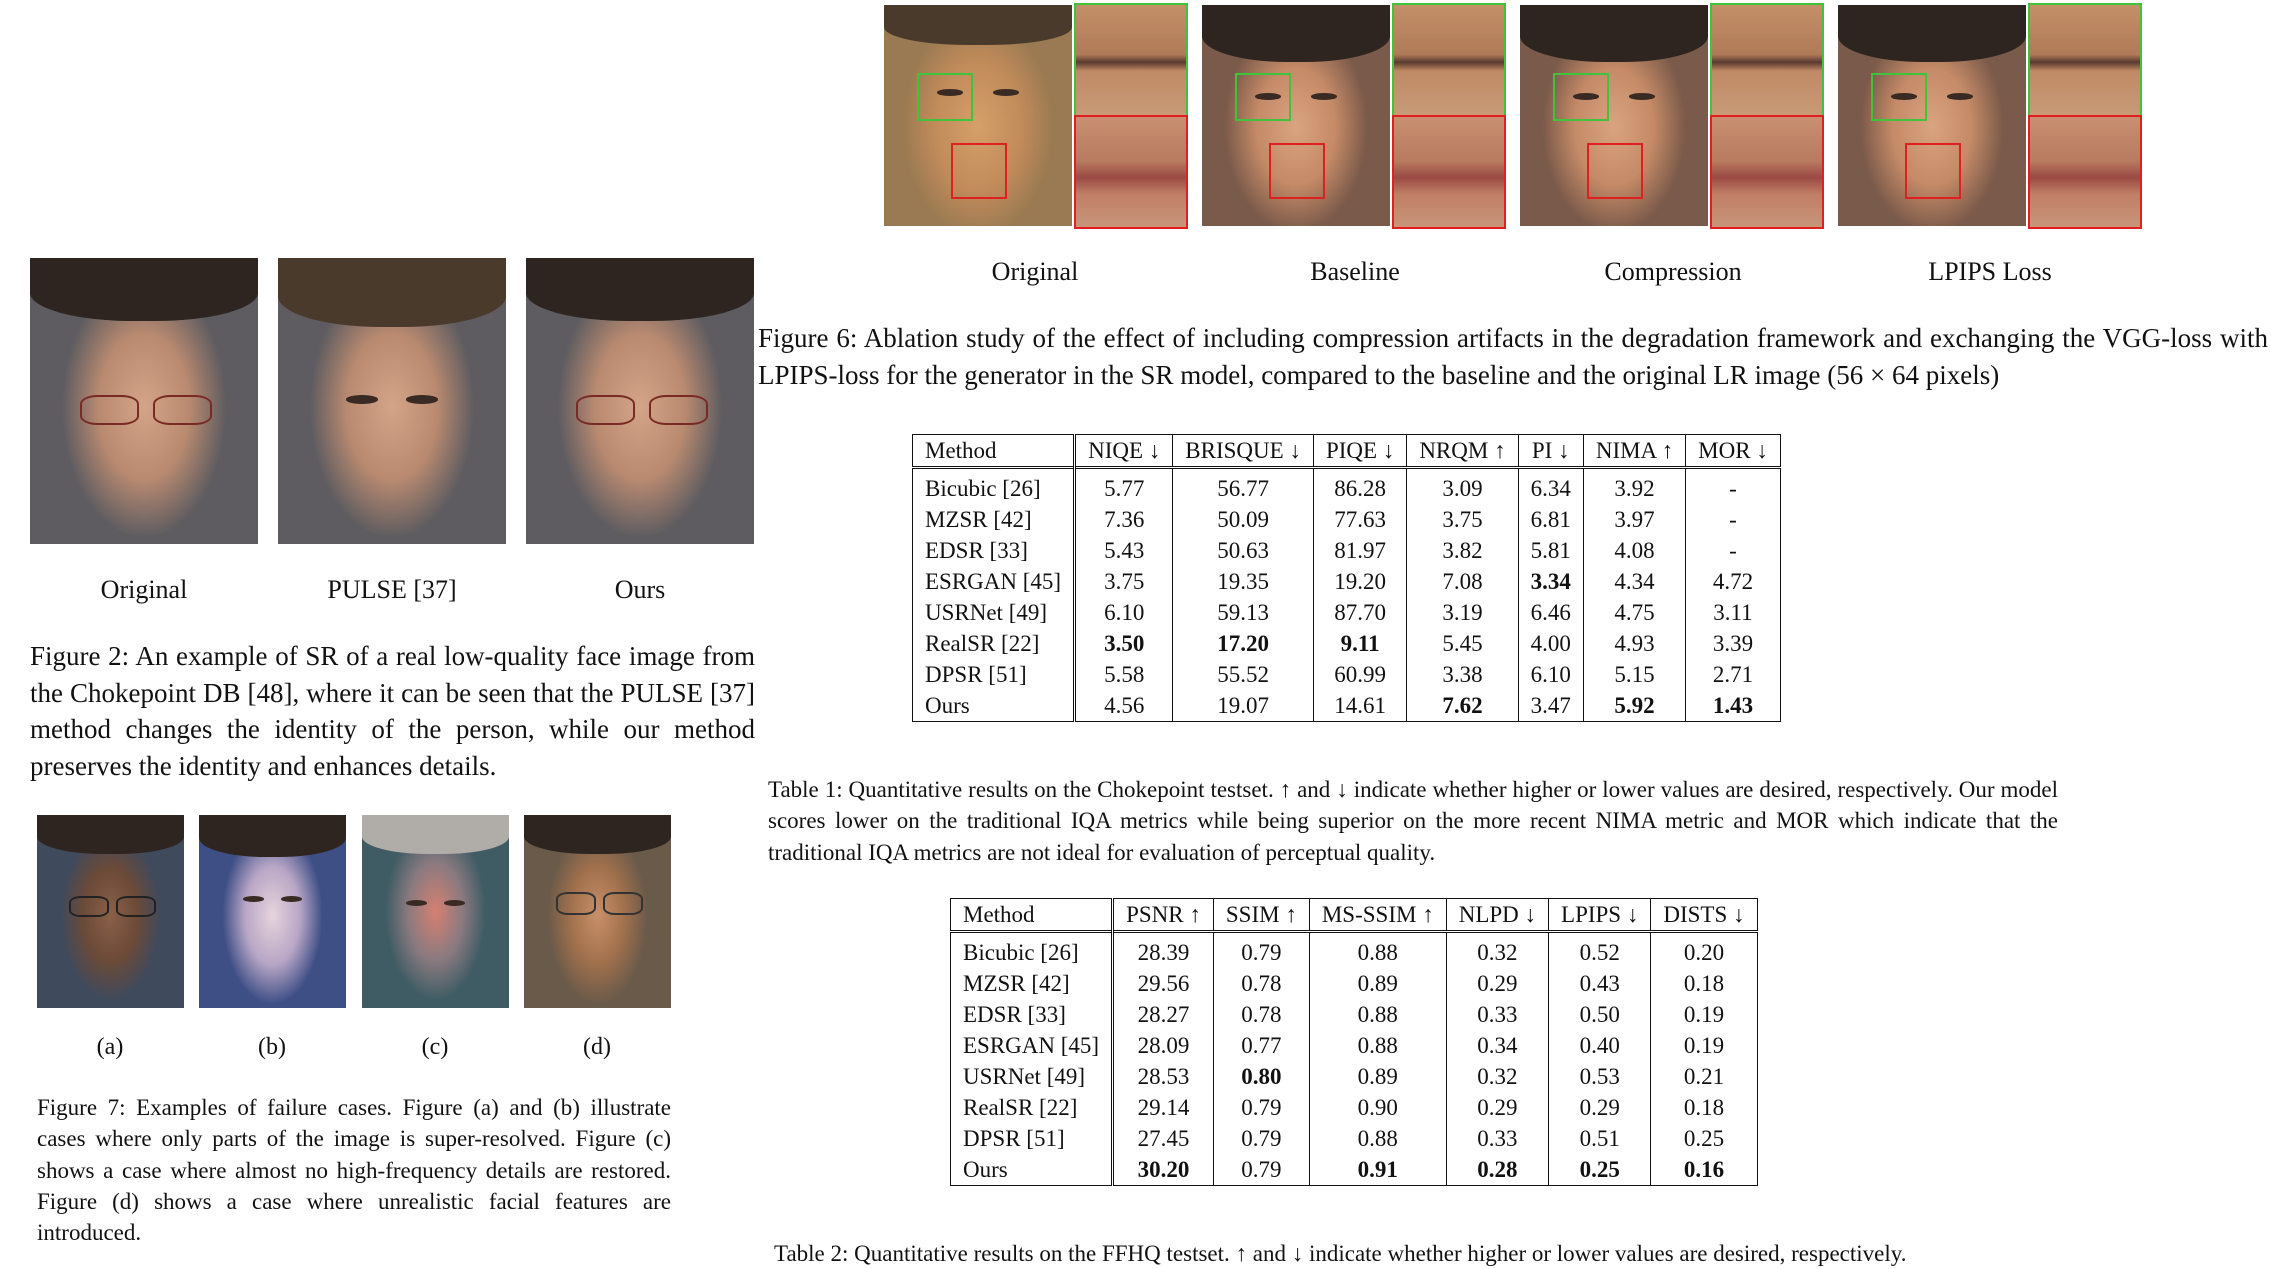 The image size is (2271, 1269). I want to click on fig6-compression-face-image, so click(1614, 115).